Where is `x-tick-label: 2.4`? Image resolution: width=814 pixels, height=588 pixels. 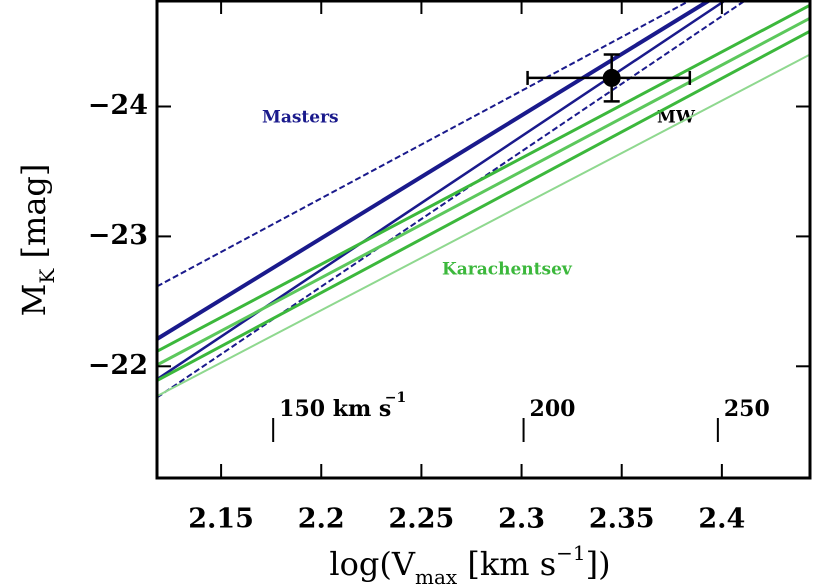 x-tick-label: 2.4 is located at coordinates (721, 519).